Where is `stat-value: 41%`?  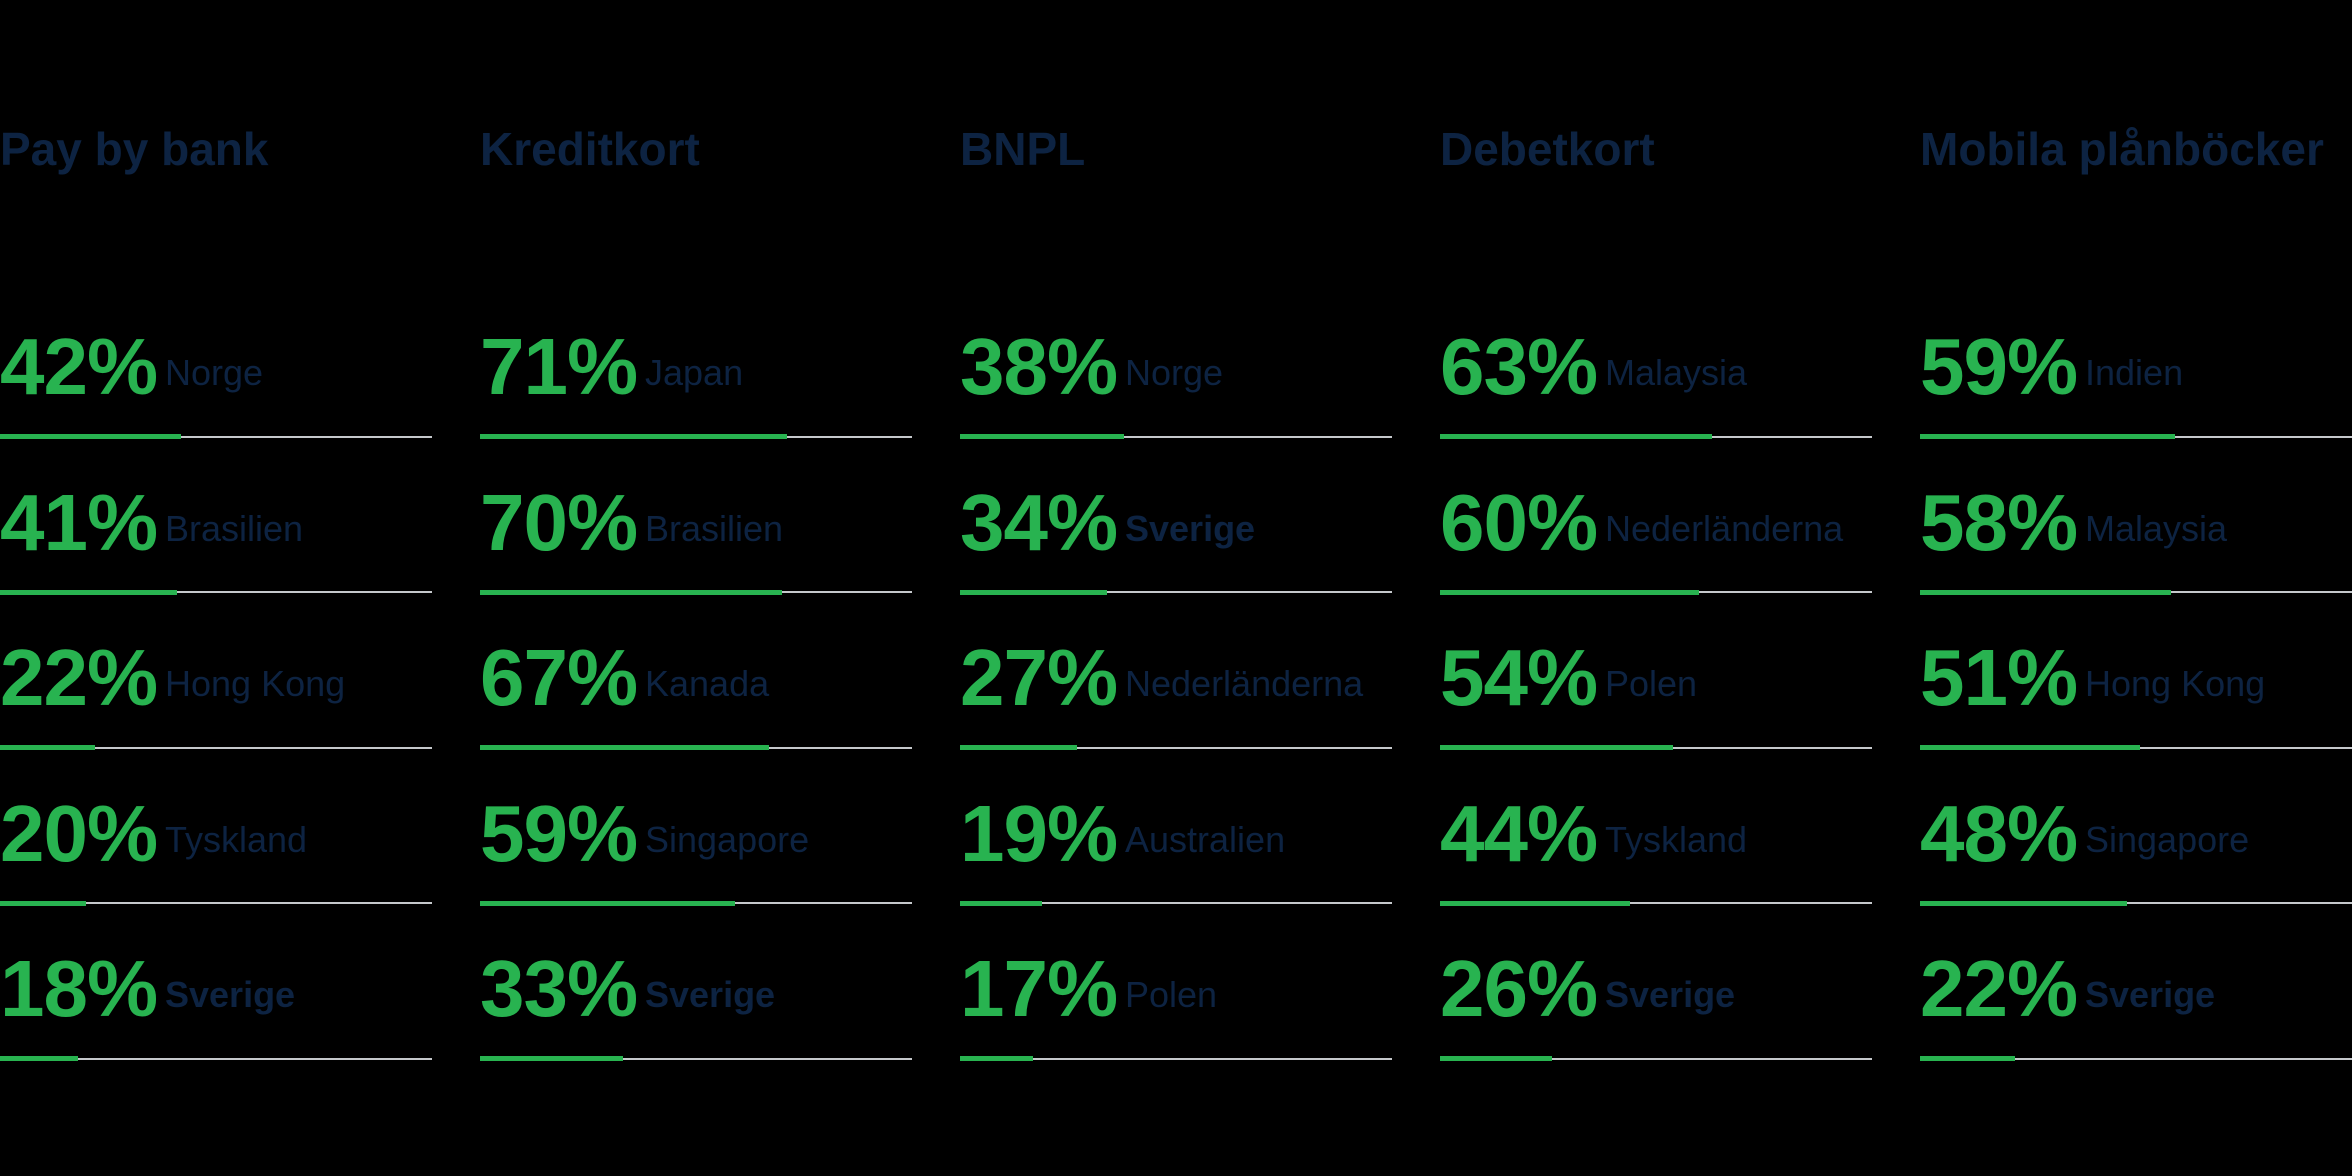 stat-value: 41% is located at coordinates (79, 522).